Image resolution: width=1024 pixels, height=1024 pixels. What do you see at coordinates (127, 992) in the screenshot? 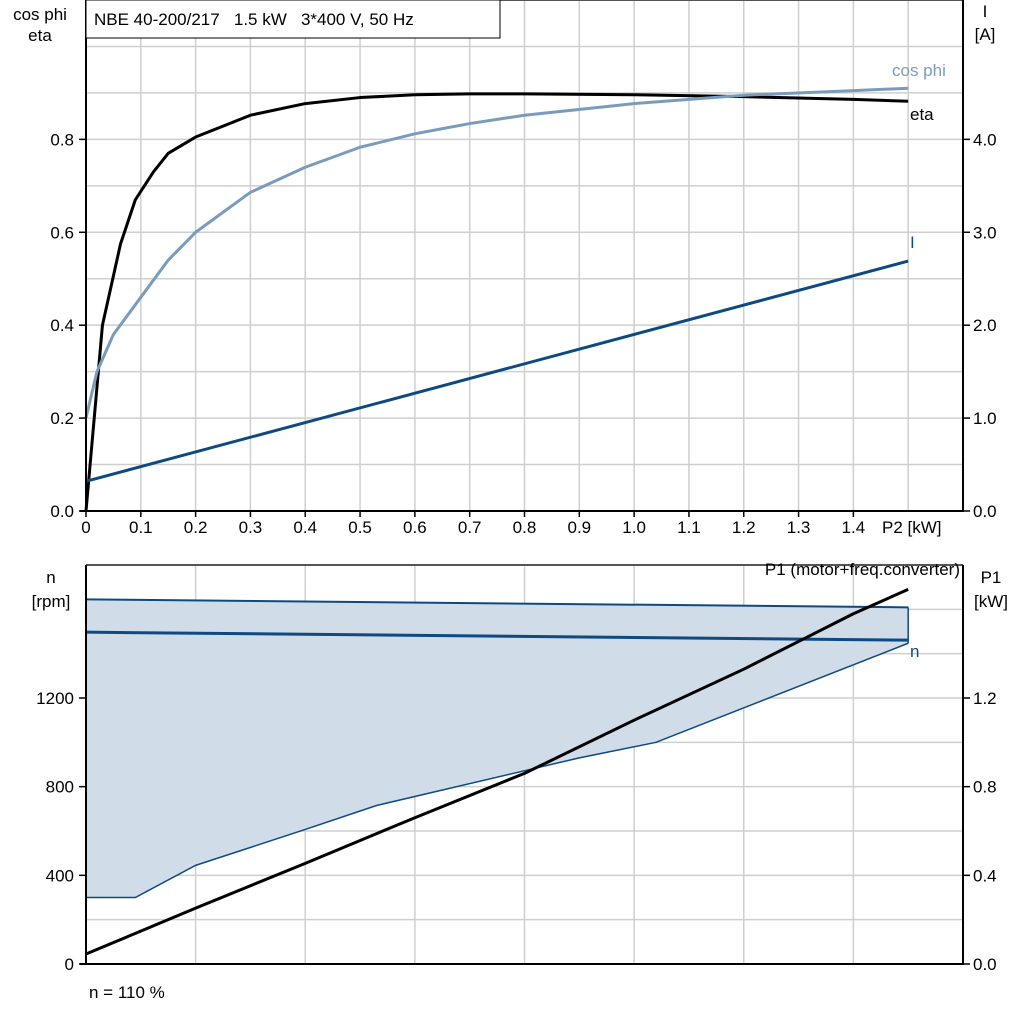
I see `footnote-speed: n = 110 %` at bounding box center [127, 992].